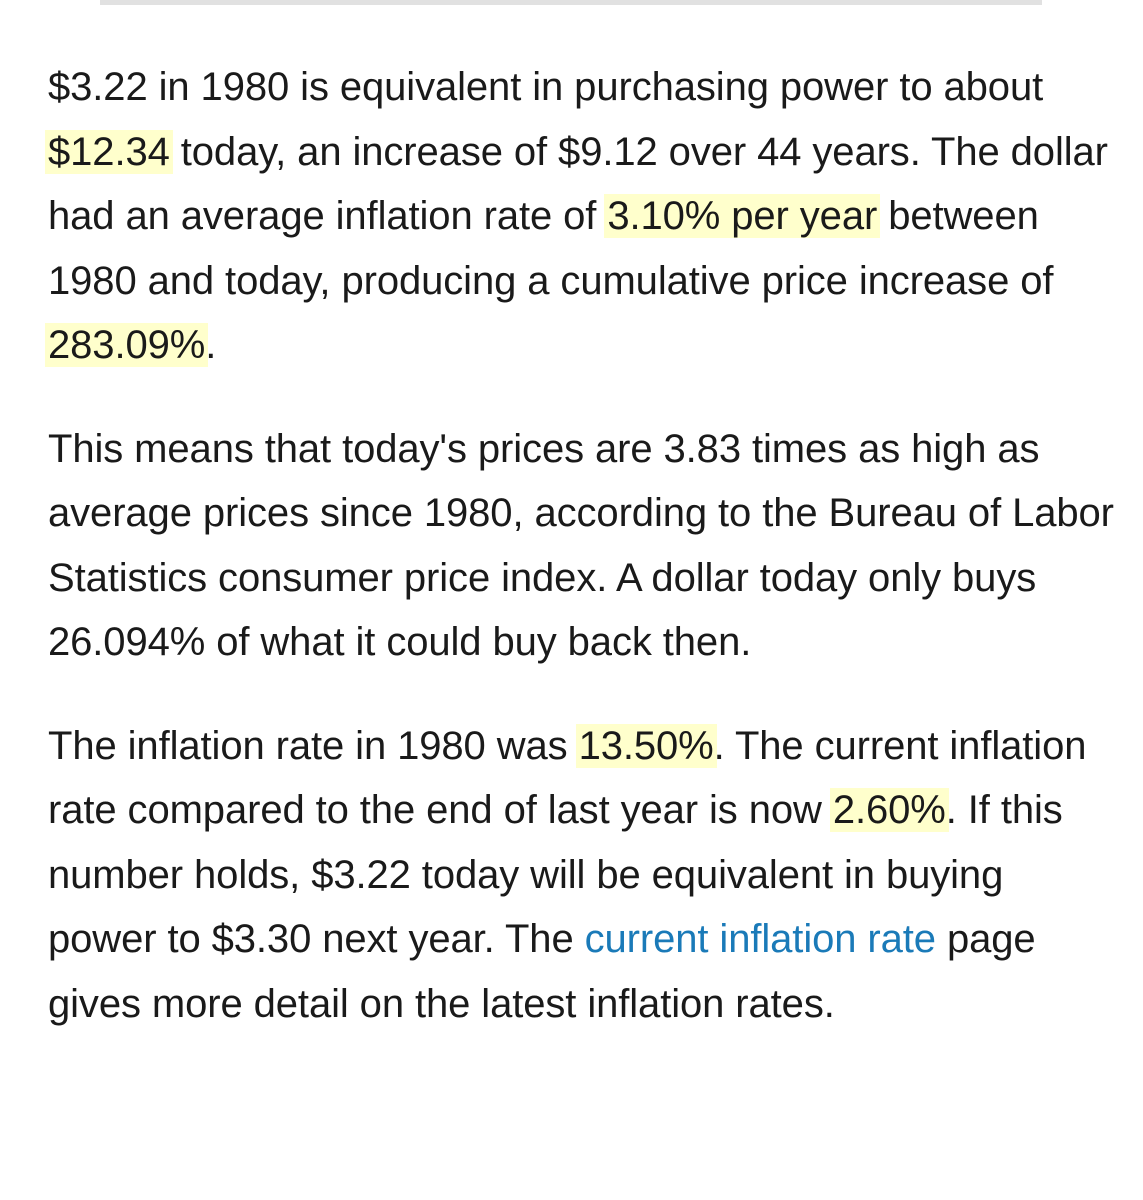 The height and width of the screenshot is (1200, 1143). I want to click on text-segment: The inflation rate in 1980 was, so click(313, 745).